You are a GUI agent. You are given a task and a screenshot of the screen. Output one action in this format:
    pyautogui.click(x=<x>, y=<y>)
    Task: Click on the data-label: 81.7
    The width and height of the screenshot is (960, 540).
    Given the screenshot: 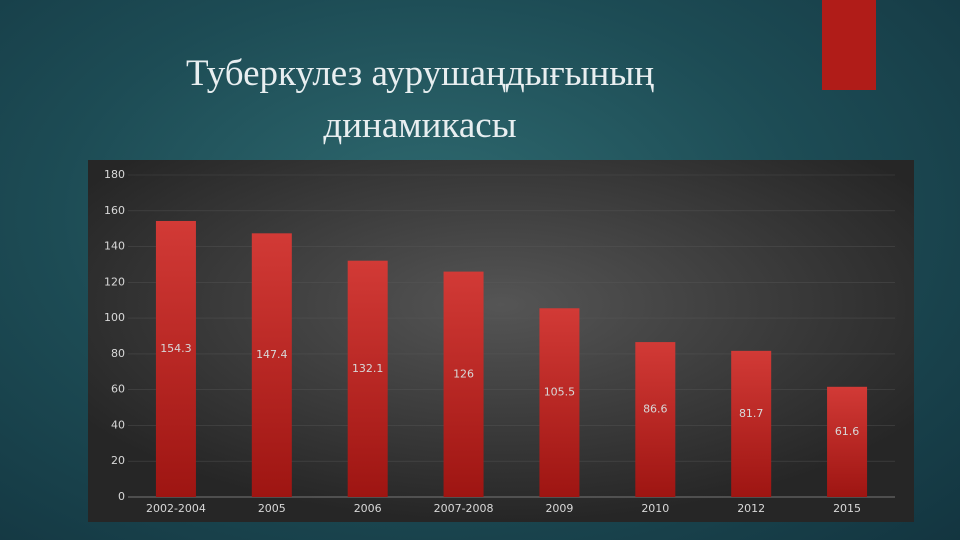 What is the action you would take?
    pyautogui.click(x=751, y=413)
    